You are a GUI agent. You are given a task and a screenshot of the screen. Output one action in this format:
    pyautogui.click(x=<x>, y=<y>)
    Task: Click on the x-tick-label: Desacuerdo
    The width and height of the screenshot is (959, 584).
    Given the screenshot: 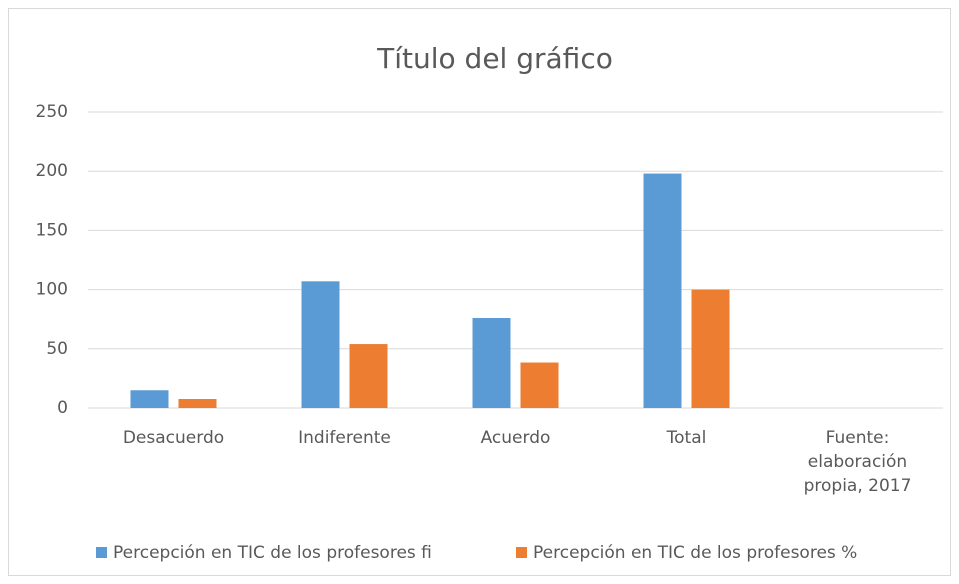 What is the action you would take?
    pyautogui.click(x=173, y=438)
    